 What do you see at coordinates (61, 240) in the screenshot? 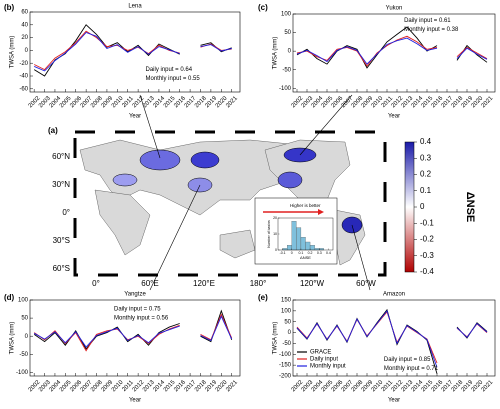
I see `lat-label: 30°S` at bounding box center [61, 240].